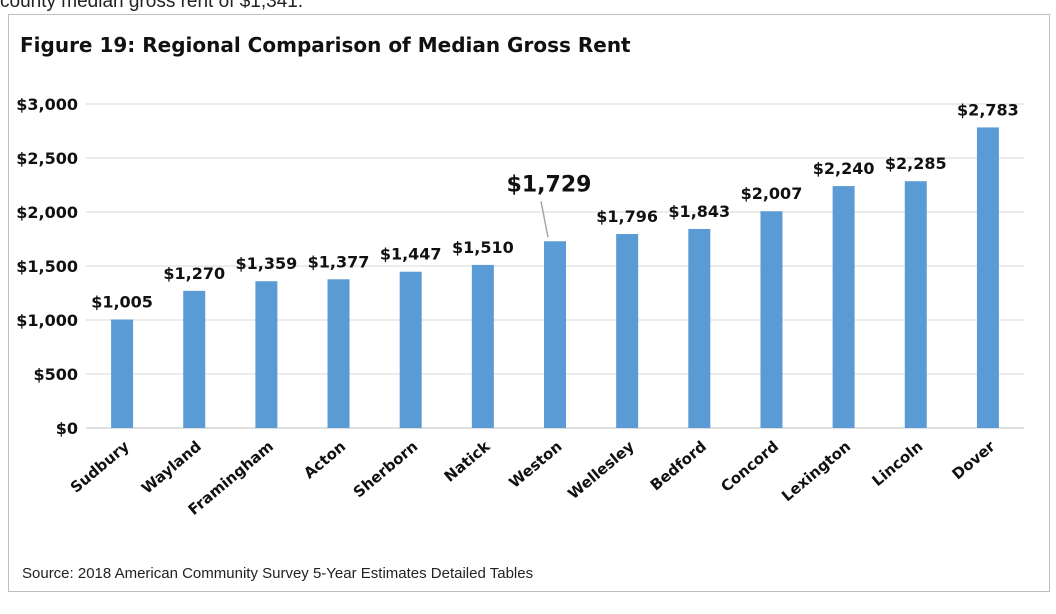  I want to click on data-label: $1,843, so click(699, 211).